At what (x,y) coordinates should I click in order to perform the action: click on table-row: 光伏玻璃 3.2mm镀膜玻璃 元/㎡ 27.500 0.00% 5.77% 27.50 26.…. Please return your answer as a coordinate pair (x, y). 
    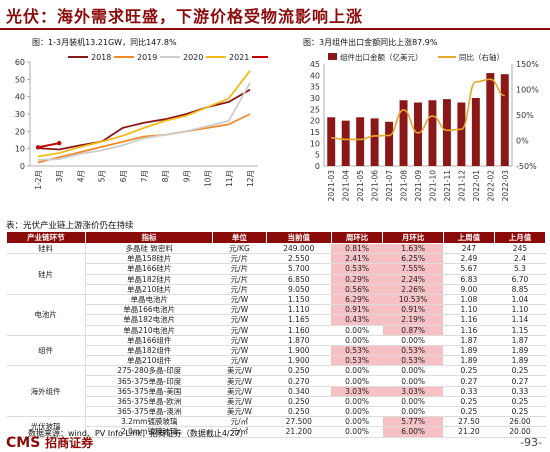
    Looking at the image, I should click on (276, 427).